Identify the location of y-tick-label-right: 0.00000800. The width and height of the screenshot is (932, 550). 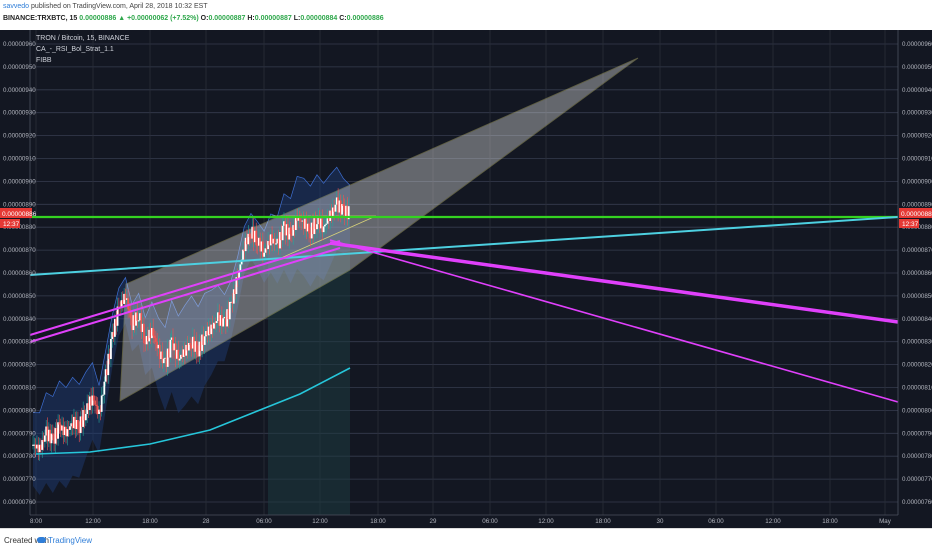
(917, 410).